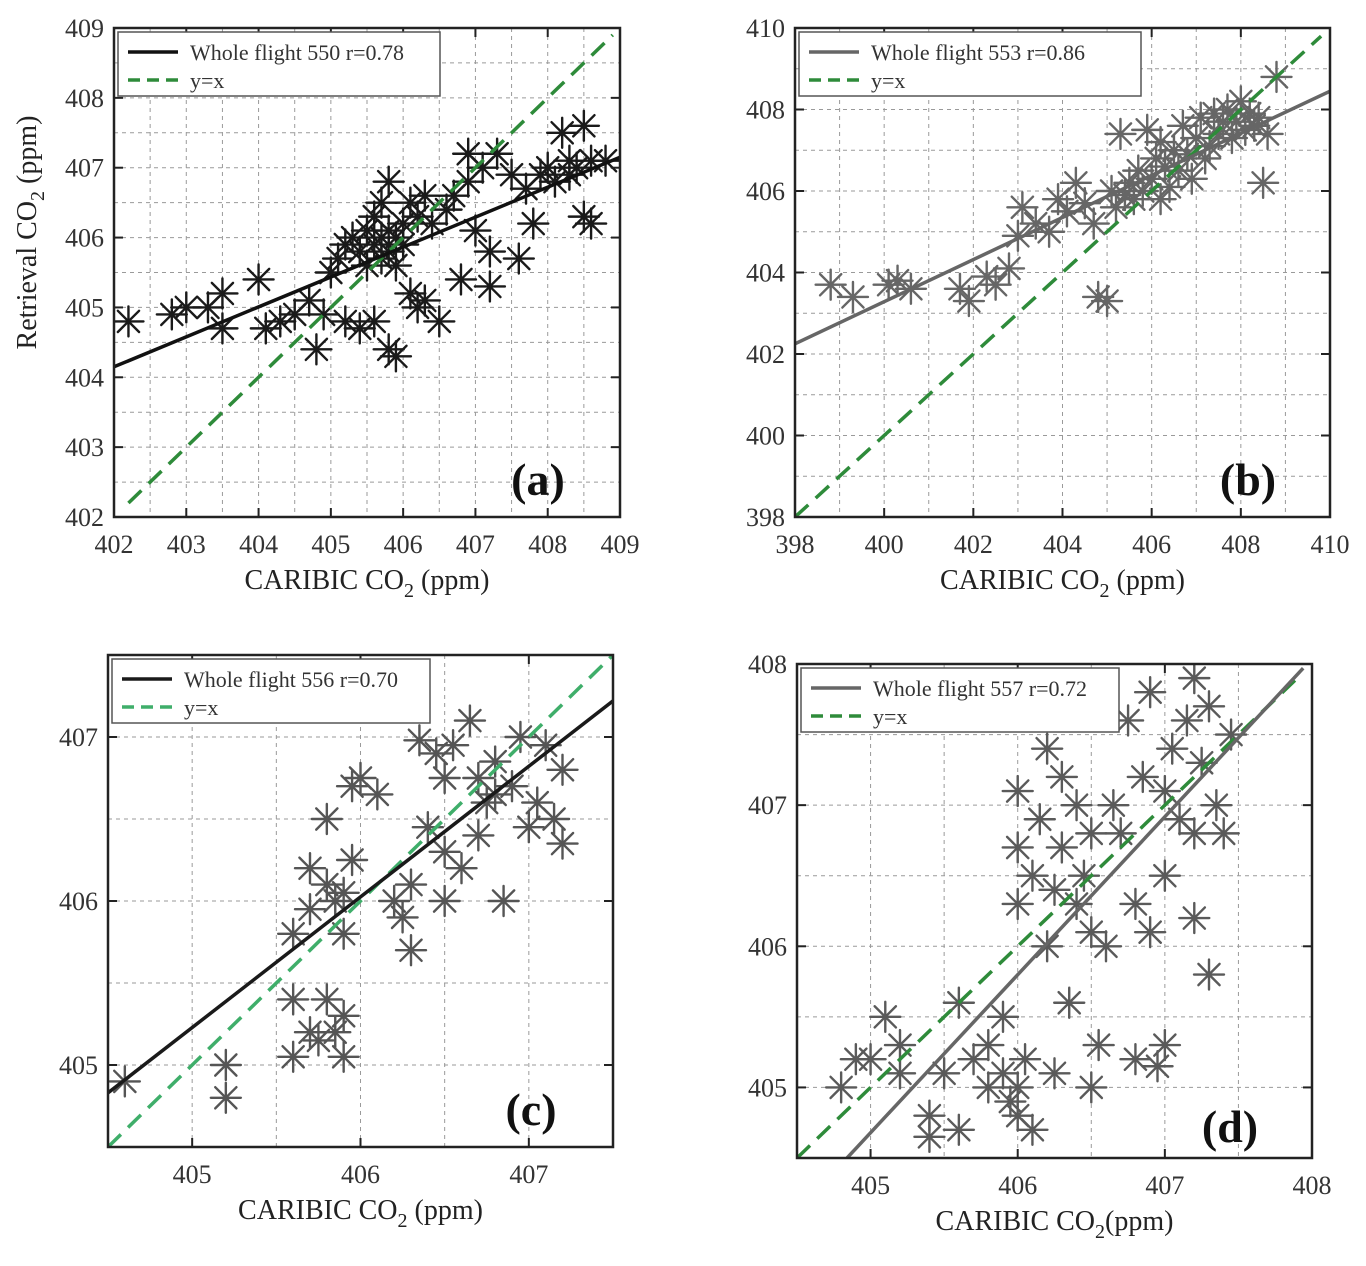  What do you see at coordinates (978, 52) in the screenshot?
I see `legend-fit-label: Whole flight 553 r=0.86` at bounding box center [978, 52].